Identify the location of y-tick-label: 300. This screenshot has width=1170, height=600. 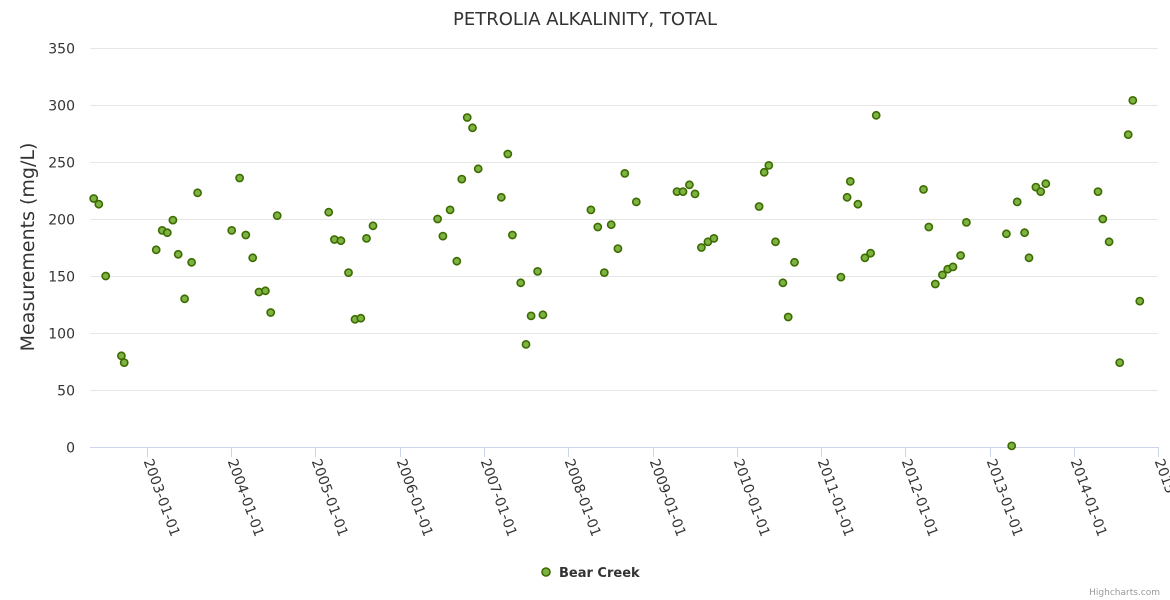
(61, 107).